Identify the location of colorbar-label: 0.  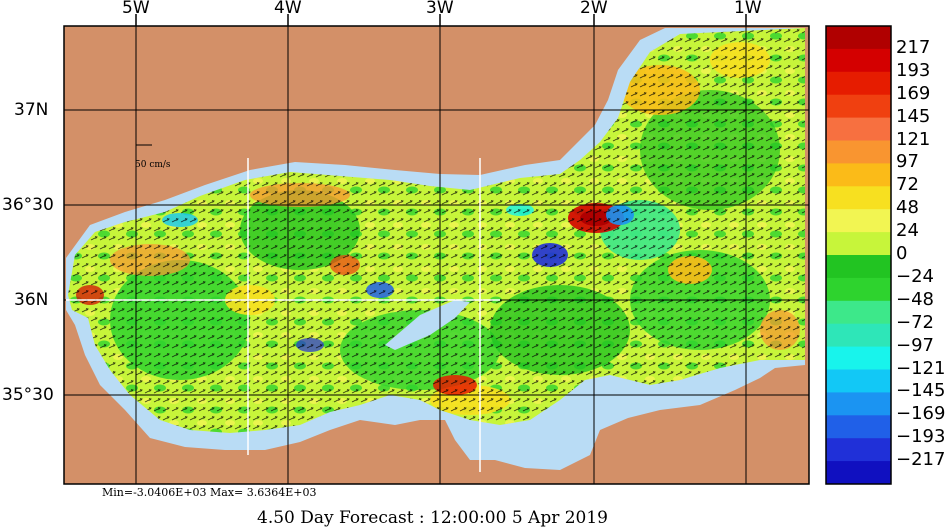
(902, 253).